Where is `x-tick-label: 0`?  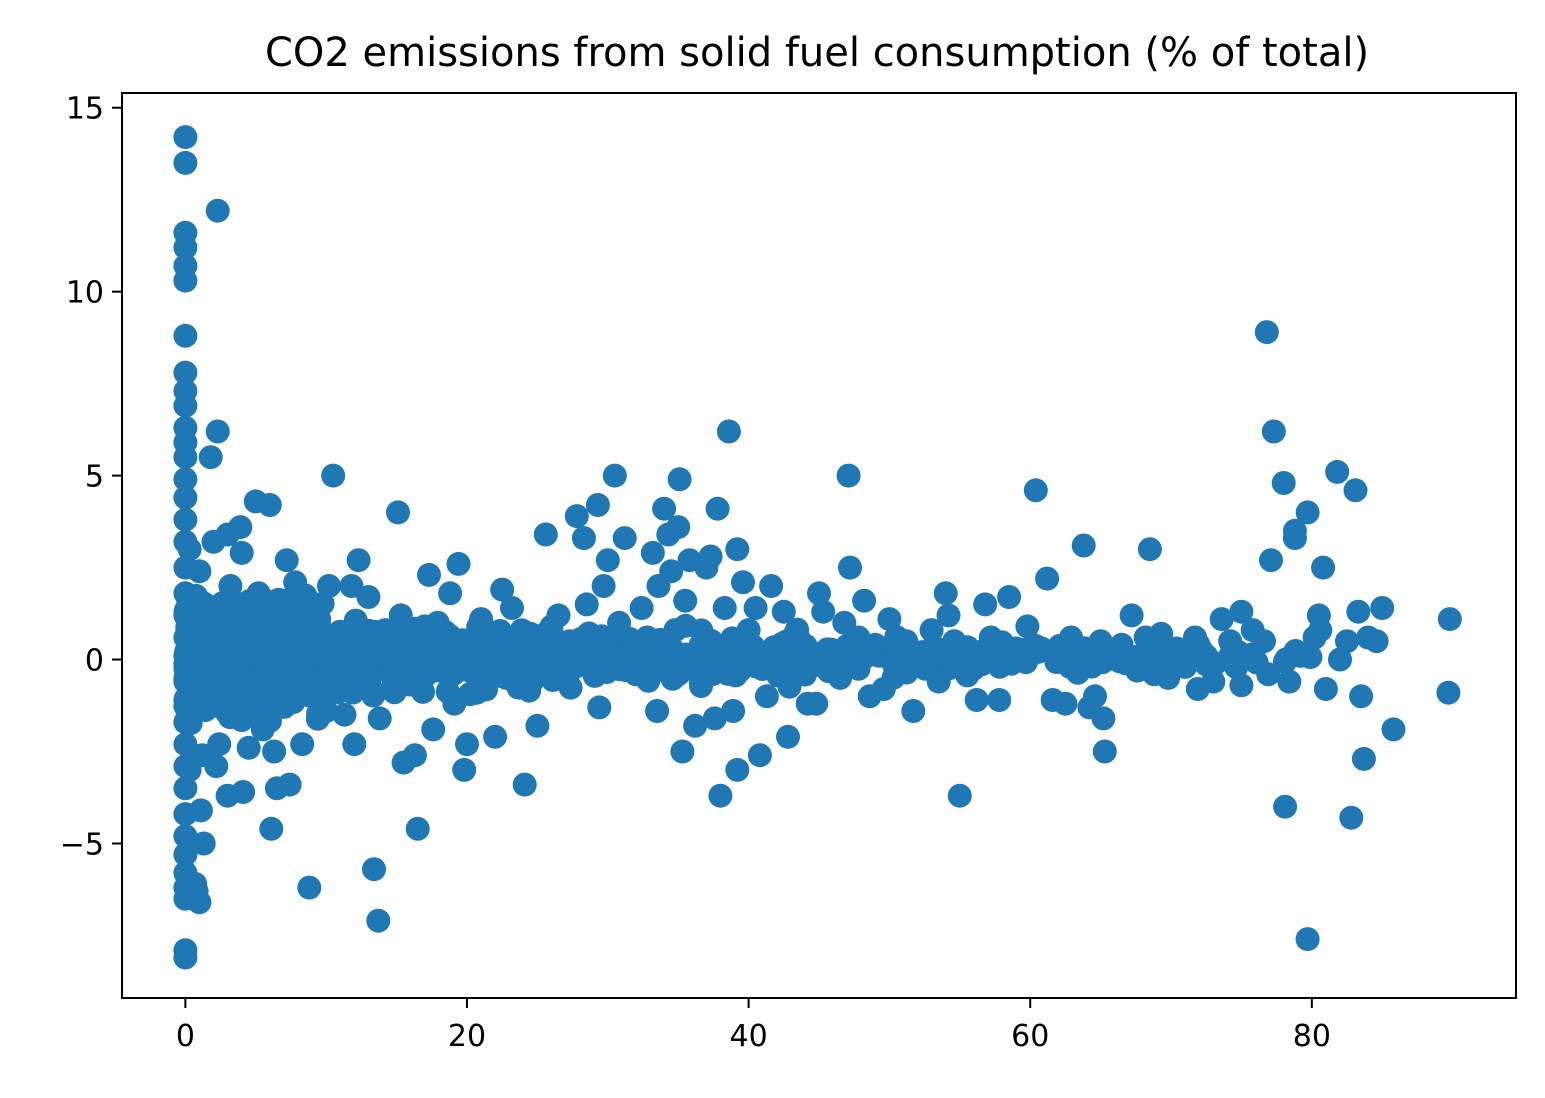
x-tick-label: 0 is located at coordinates (185, 1036).